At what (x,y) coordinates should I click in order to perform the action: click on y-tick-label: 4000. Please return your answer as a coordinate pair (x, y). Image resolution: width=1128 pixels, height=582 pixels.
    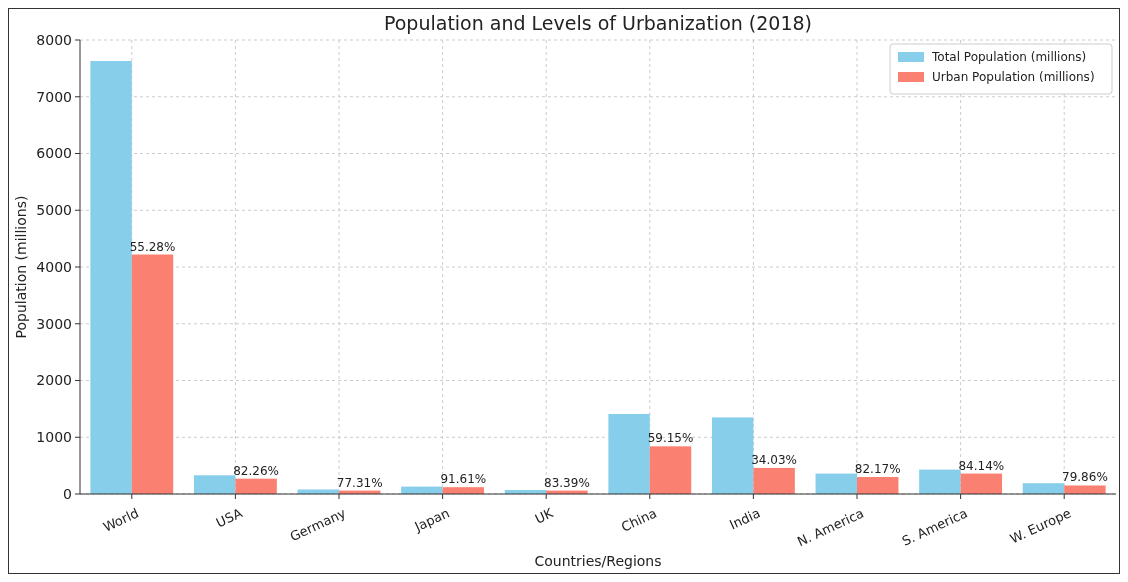
    Looking at the image, I should click on (54, 266).